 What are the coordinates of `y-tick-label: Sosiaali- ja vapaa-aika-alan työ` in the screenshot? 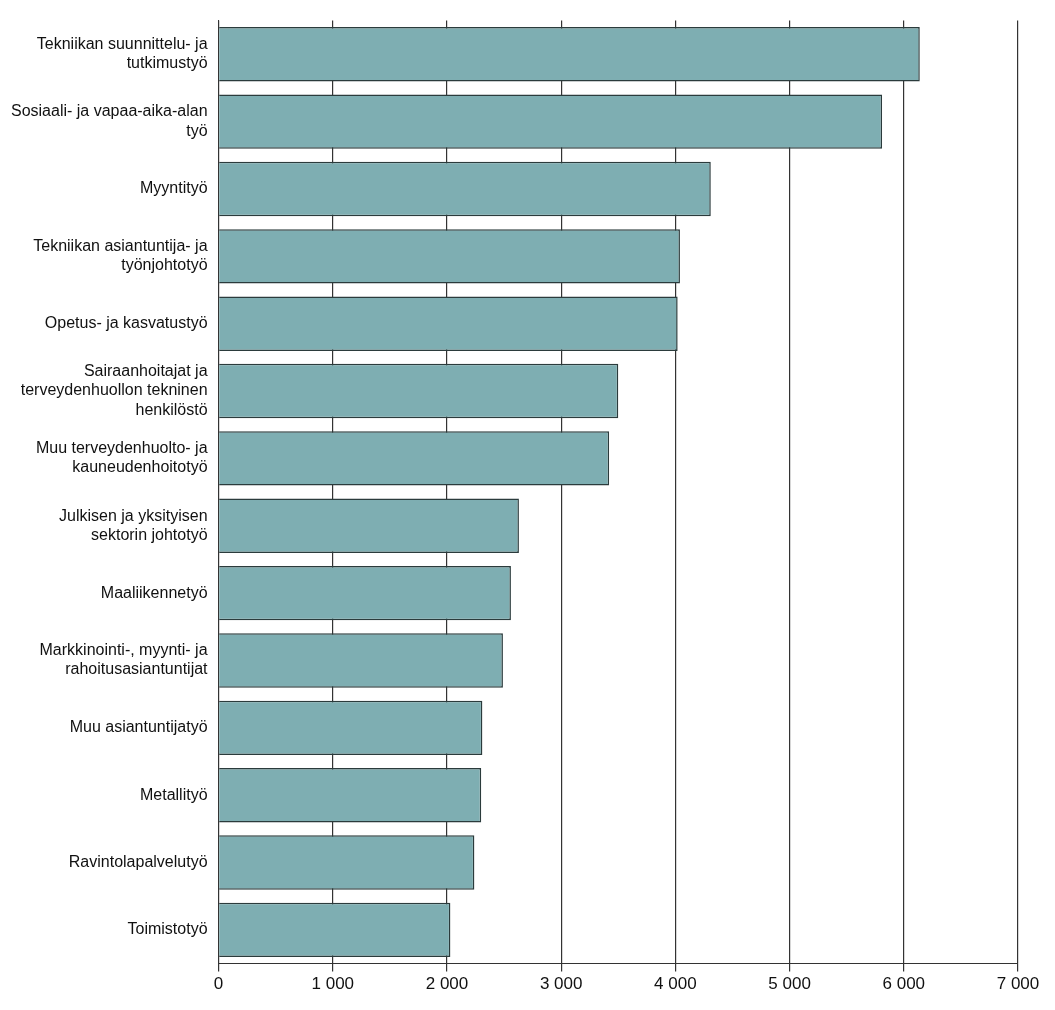 It's located at (109, 120).